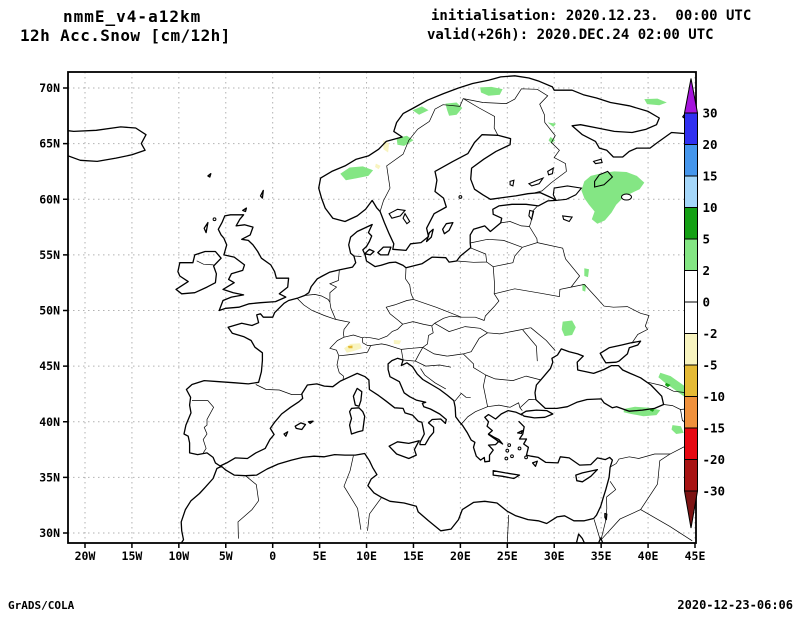  What do you see at coordinates (49, 366) in the screenshot?
I see `y-tick-label: 45N` at bounding box center [49, 366].